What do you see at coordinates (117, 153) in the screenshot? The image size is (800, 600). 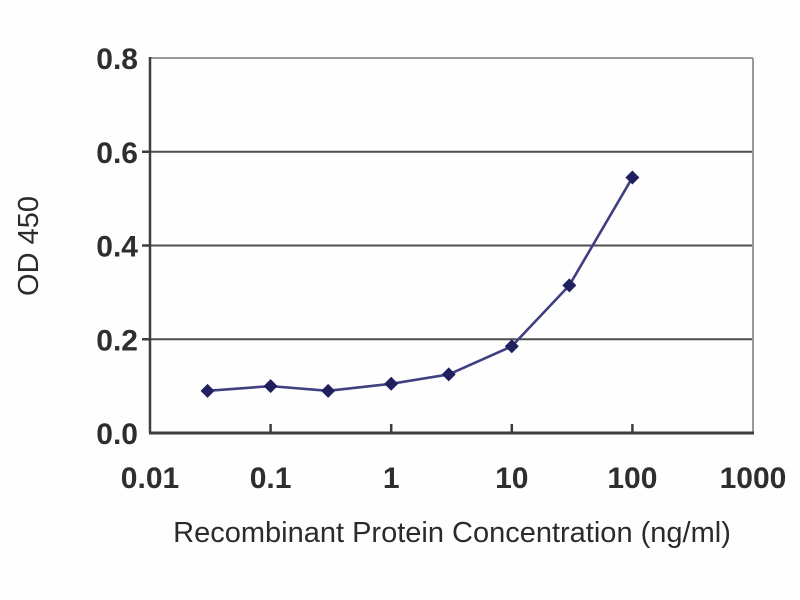 I see `y-tick-label: 0.6` at bounding box center [117, 153].